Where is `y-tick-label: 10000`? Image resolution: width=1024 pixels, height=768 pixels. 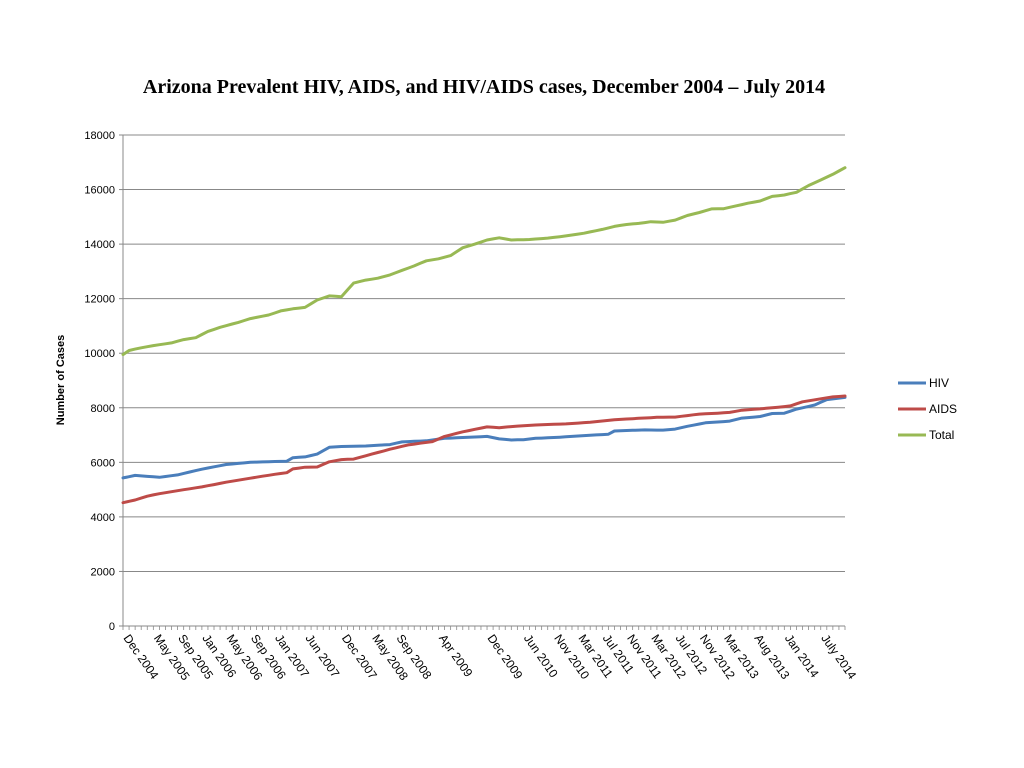
y-tick-label: 10000 is located at coordinates (99, 354).